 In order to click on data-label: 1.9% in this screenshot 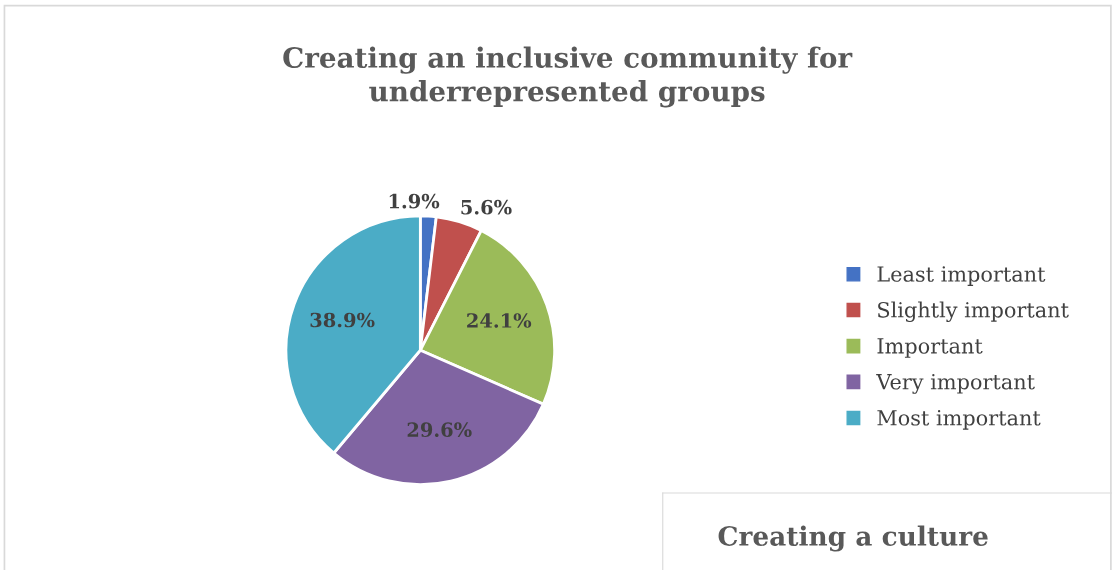, I will do `click(414, 201)`.